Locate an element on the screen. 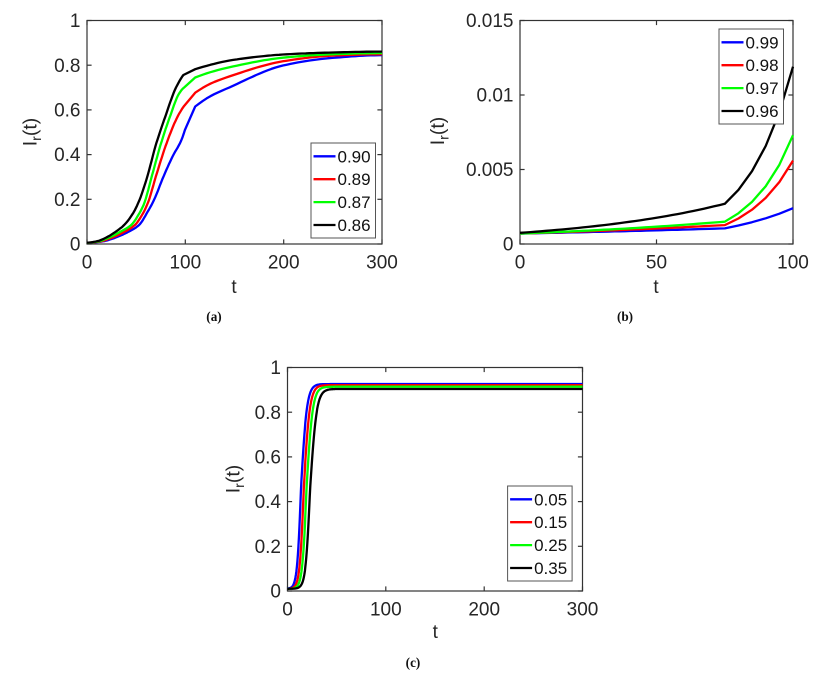 The image size is (838, 675). svg-text: 0.99 is located at coordinates (762, 42).